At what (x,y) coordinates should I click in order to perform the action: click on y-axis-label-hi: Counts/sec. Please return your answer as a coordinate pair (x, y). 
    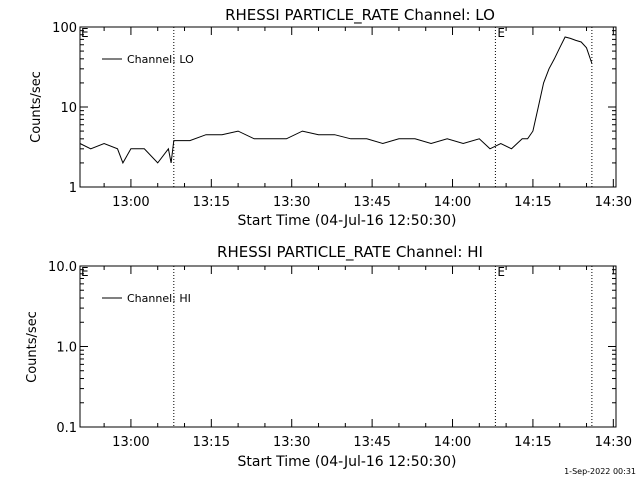
    Looking at the image, I should click on (32, 347).